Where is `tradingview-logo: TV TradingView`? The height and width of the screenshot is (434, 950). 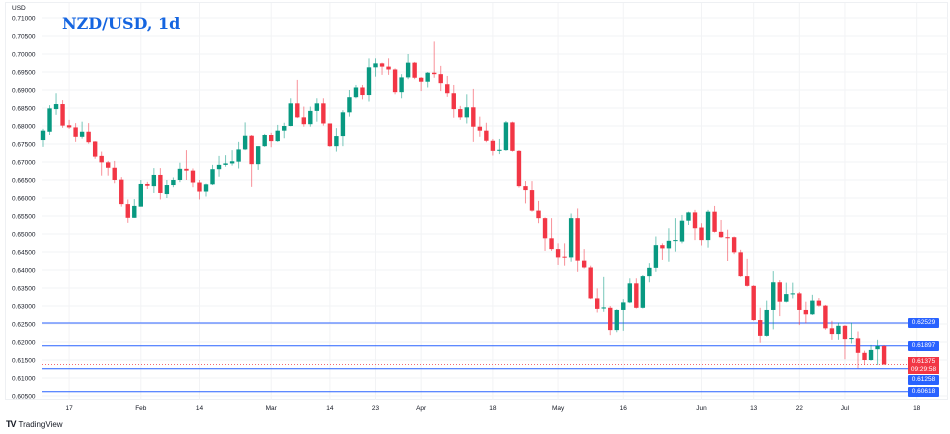
tradingview-logo: TV TradingView is located at coordinates (34, 424).